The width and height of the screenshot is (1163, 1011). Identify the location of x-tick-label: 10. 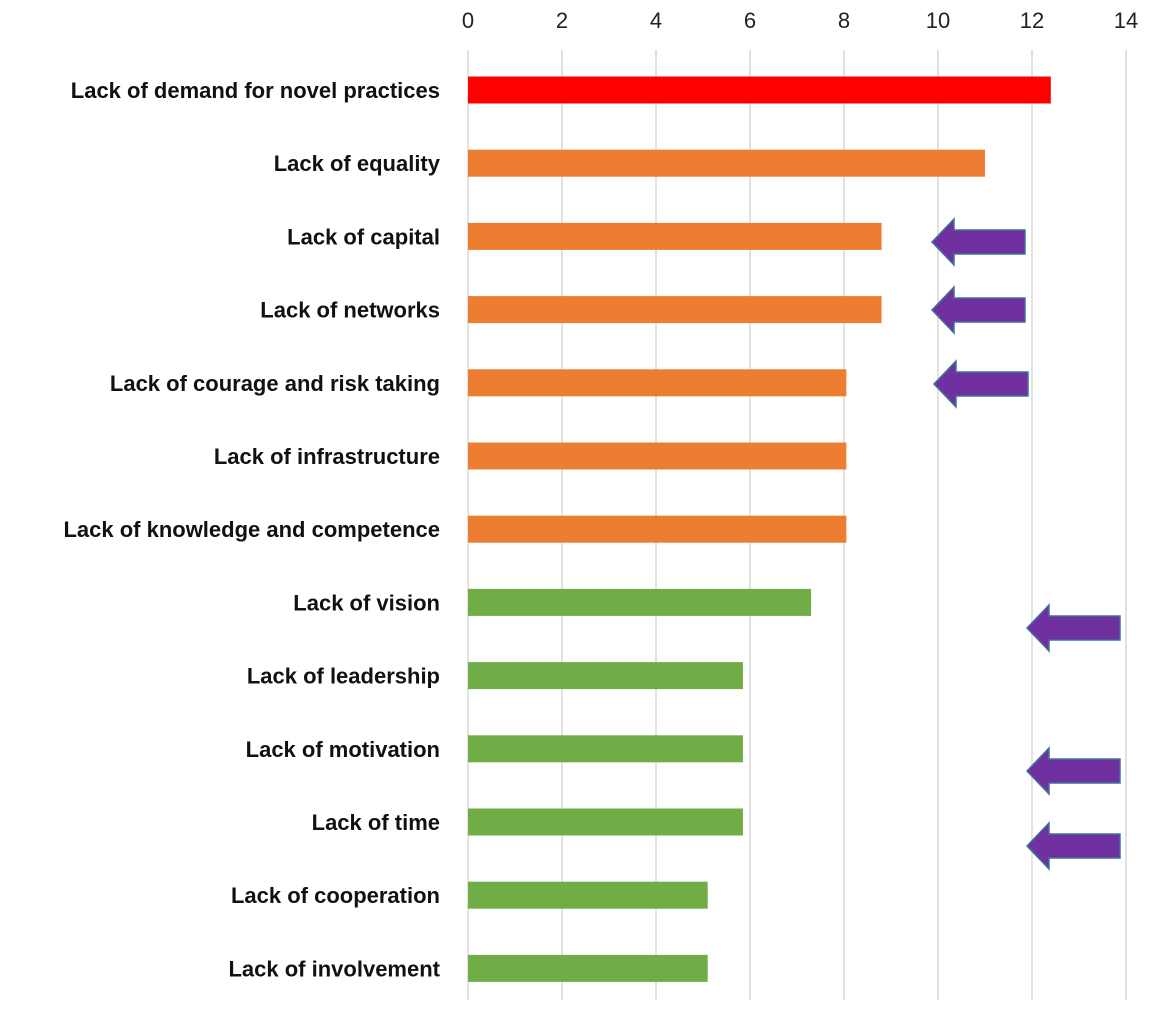
(938, 20).